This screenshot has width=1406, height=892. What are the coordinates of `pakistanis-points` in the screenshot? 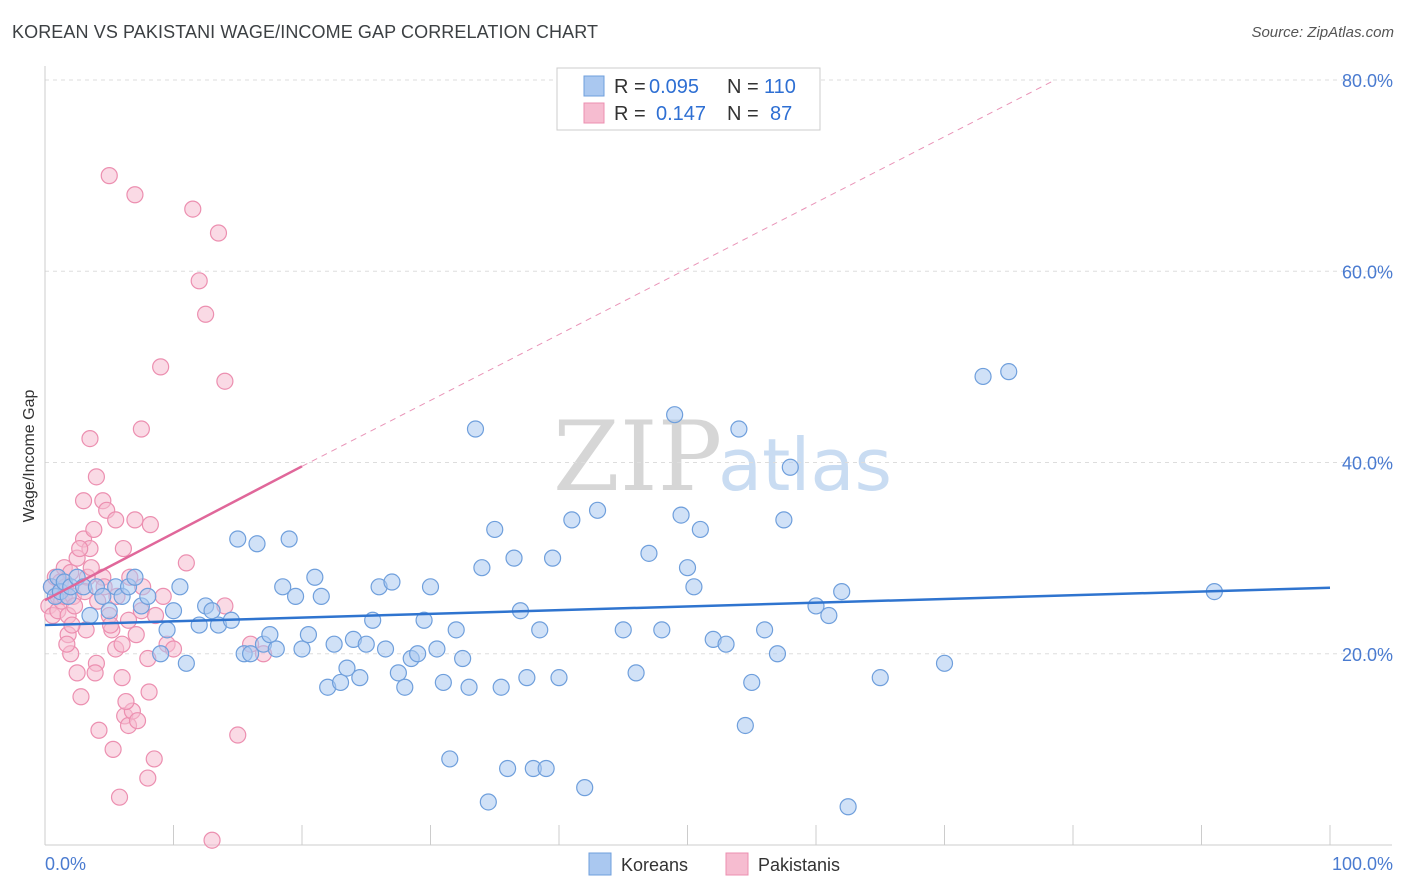 It's located at (156, 508).